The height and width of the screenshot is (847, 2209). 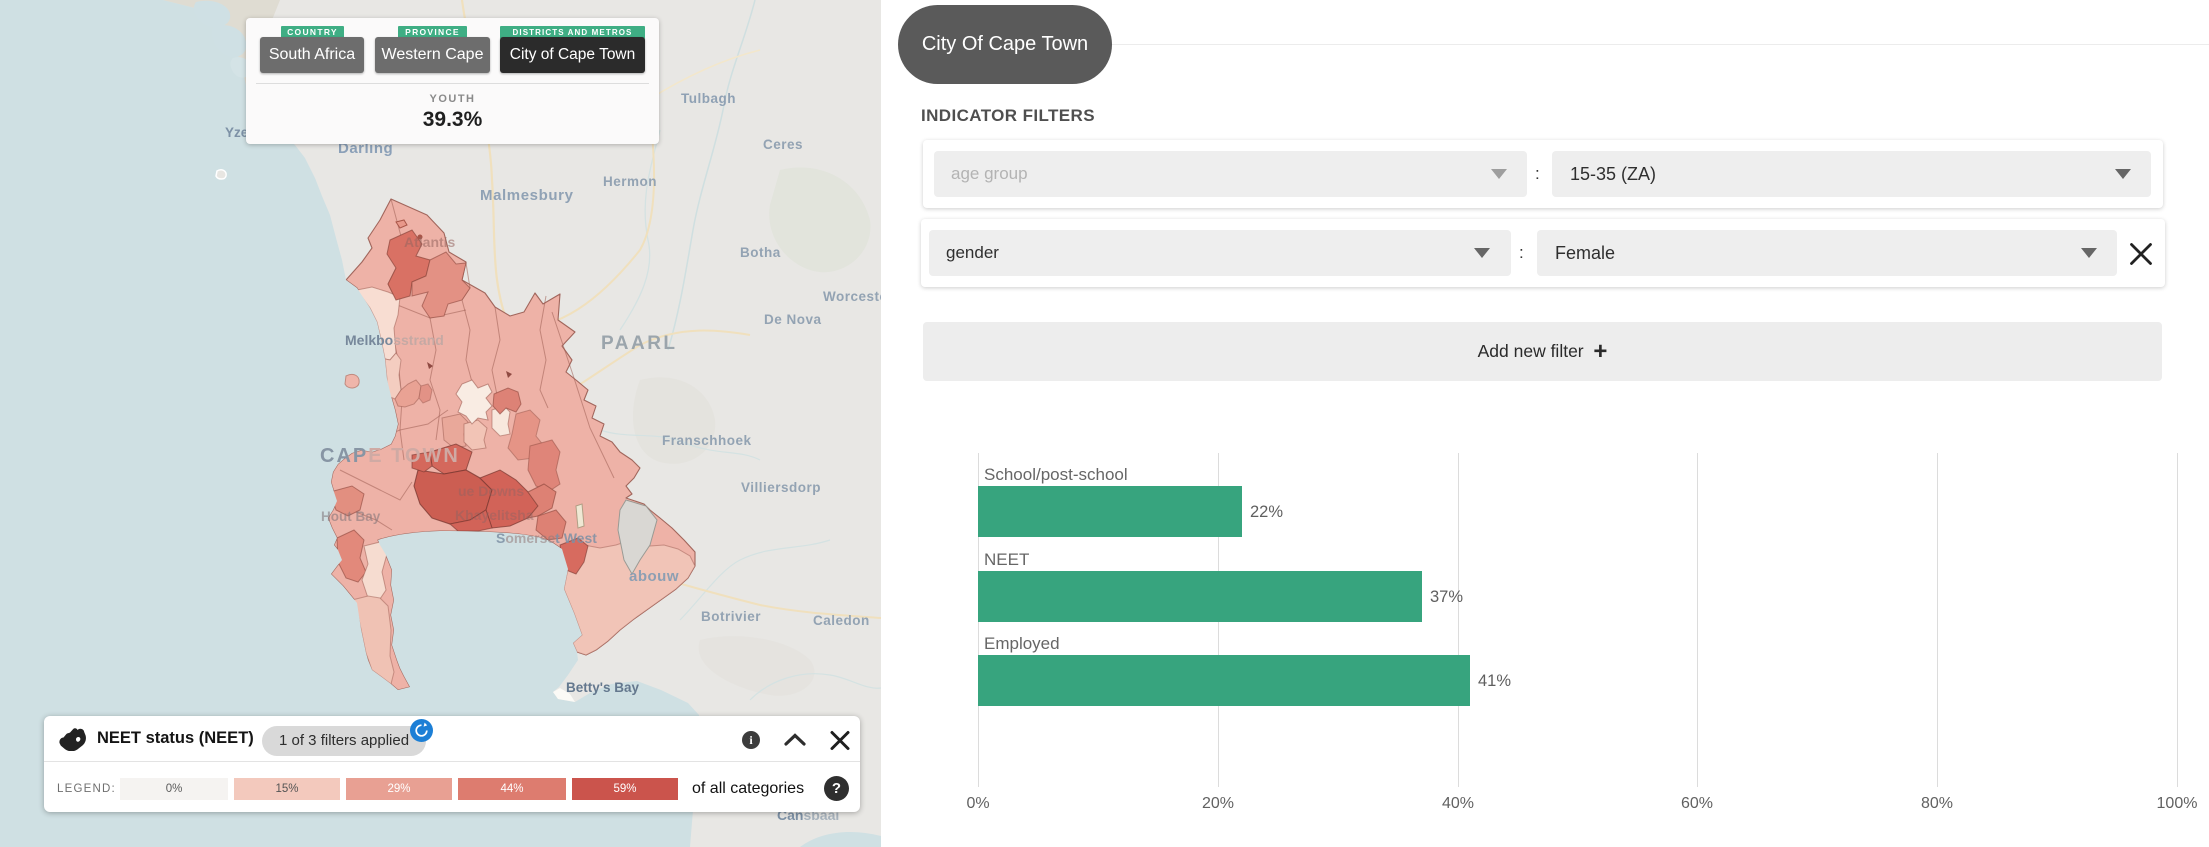 What do you see at coordinates (351, 516) in the screenshot?
I see `svg-text: Hout Bay` at bounding box center [351, 516].